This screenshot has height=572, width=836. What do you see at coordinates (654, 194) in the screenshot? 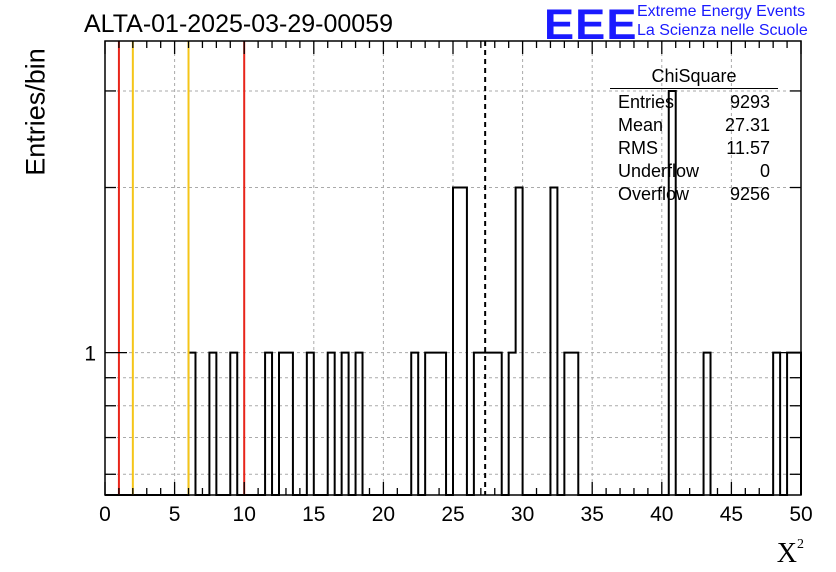
I see `stat-label: Overflow` at bounding box center [654, 194].